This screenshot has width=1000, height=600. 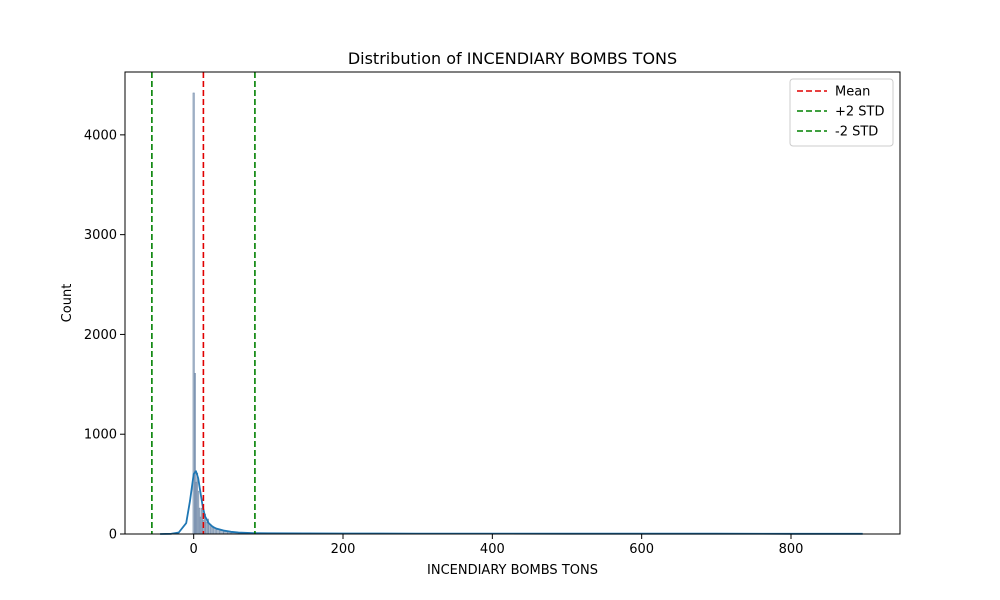 What do you see at coordinates (67, 303) in the screenshot?
I see `y-axis-label: Count` at bounding box center [67, 303].